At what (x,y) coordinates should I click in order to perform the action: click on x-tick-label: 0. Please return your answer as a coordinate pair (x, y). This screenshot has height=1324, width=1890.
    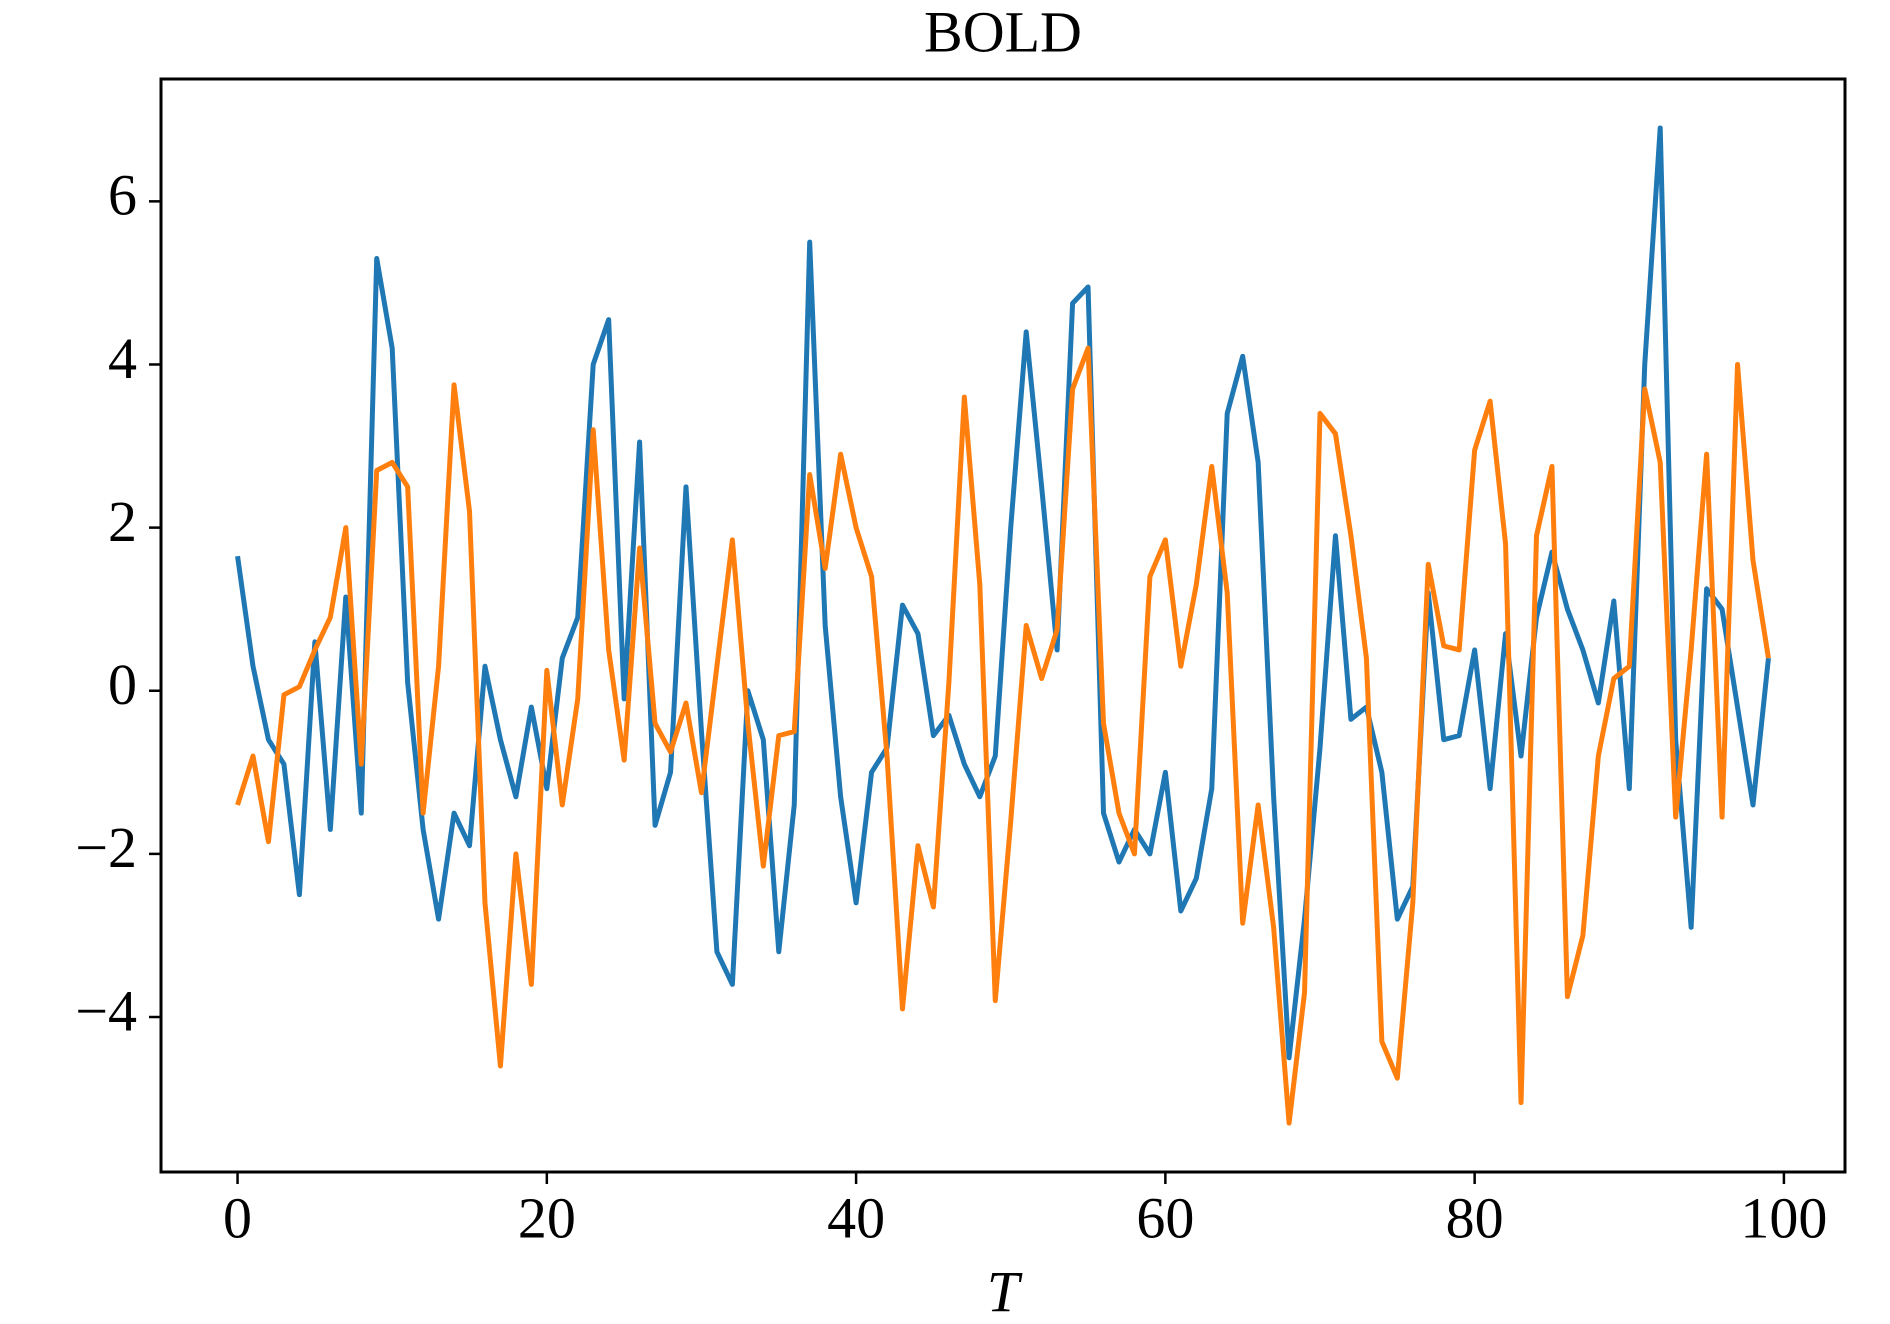
    Looking at the image, I should click on (237, 1217).